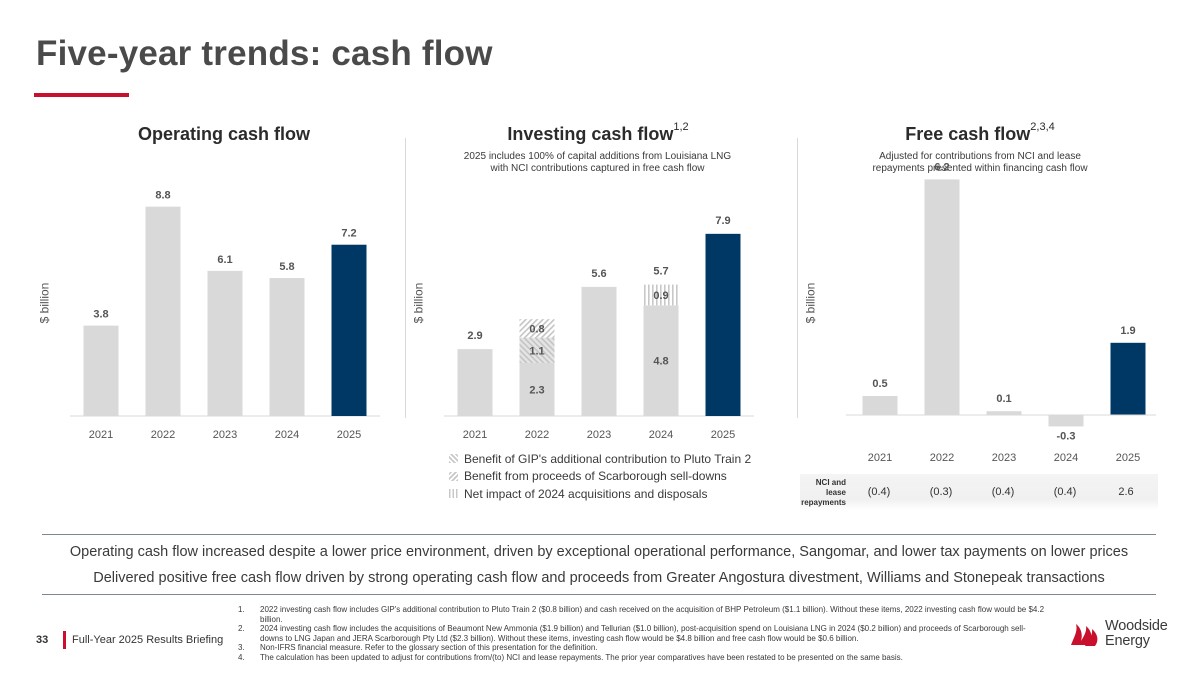 This screenshot has width=1200, height=675. What do you see at coordinates (823, 493) in the screenshot?
I see `nci-row-label: NCI and lease repayments` at bounding box center [823, 493].